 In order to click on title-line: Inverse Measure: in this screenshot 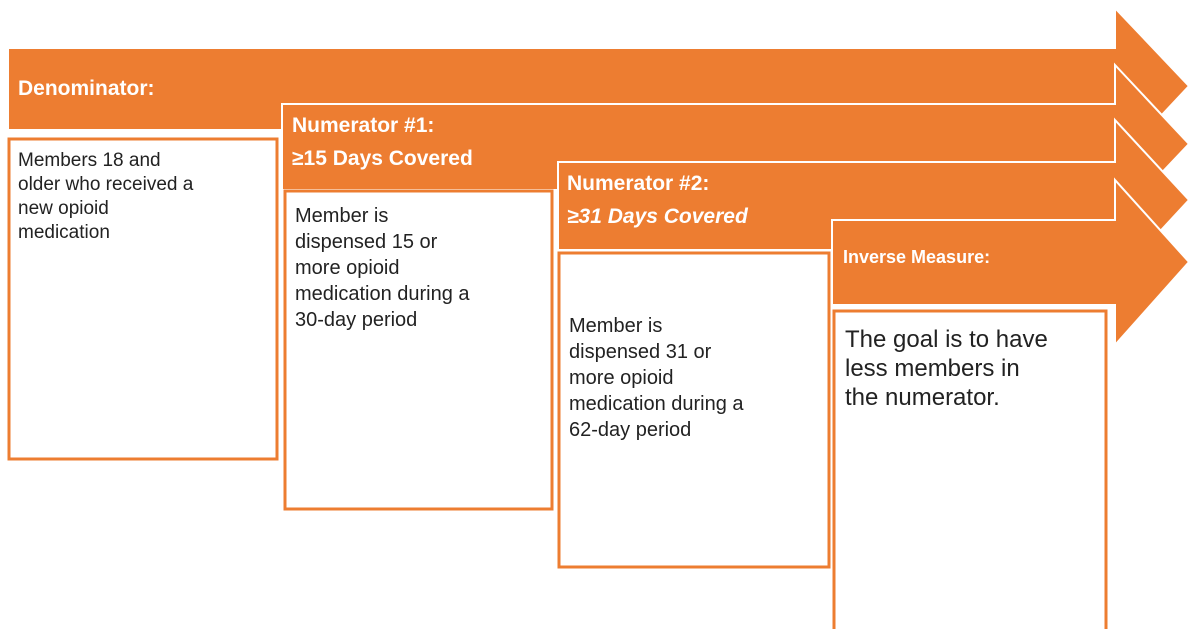, I will do `click(917, 257)`.